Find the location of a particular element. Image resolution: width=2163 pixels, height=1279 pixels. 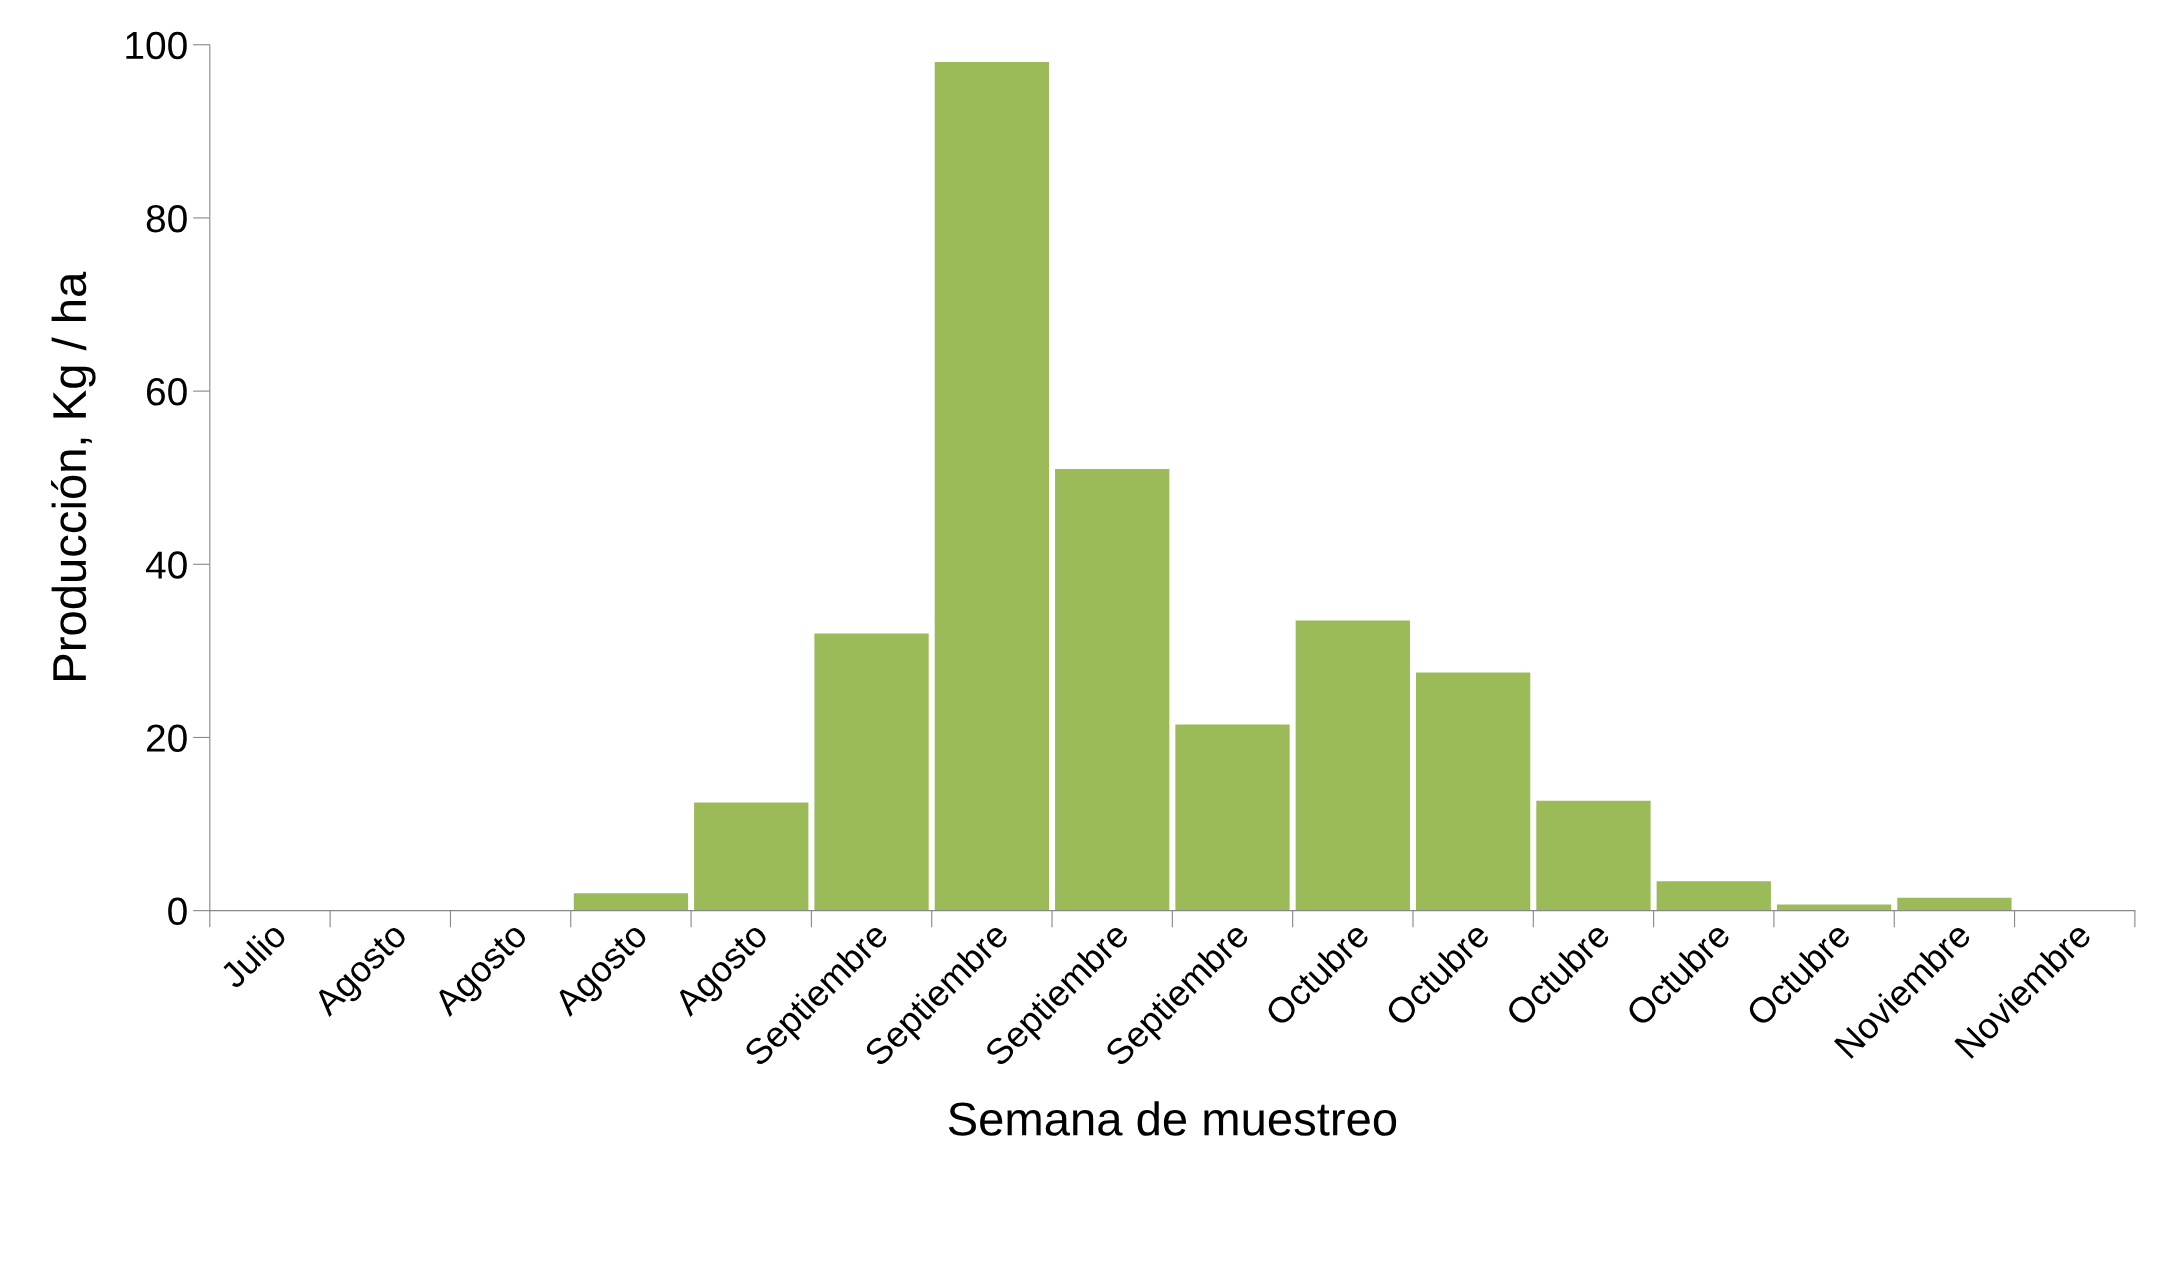

y-tick-label: 20 is located at coordinates (166, 738).